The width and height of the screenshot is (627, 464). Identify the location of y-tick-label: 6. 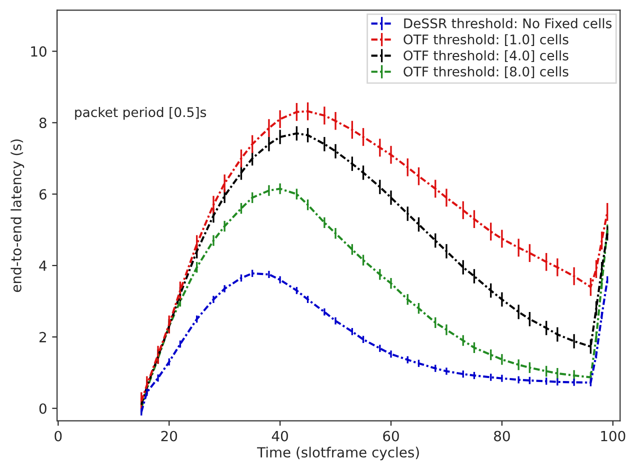
(42, 194).